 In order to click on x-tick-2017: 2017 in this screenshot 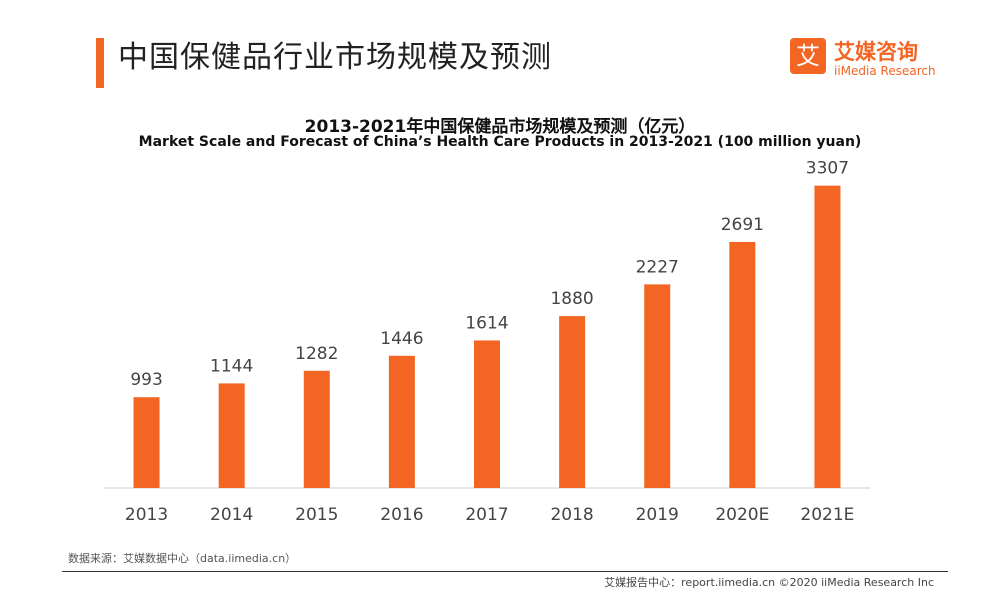, I will do `click(486, 515)`.